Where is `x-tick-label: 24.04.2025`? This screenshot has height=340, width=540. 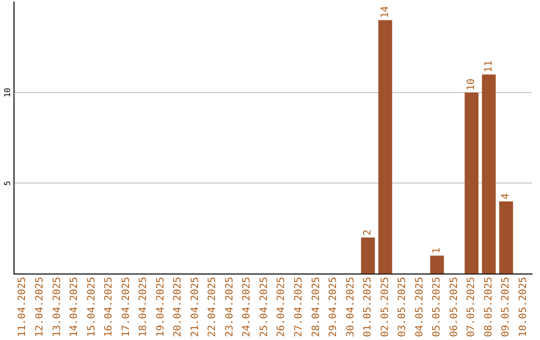 x-tick-label: 24.04.2025 is located at coordinates (247, 307).